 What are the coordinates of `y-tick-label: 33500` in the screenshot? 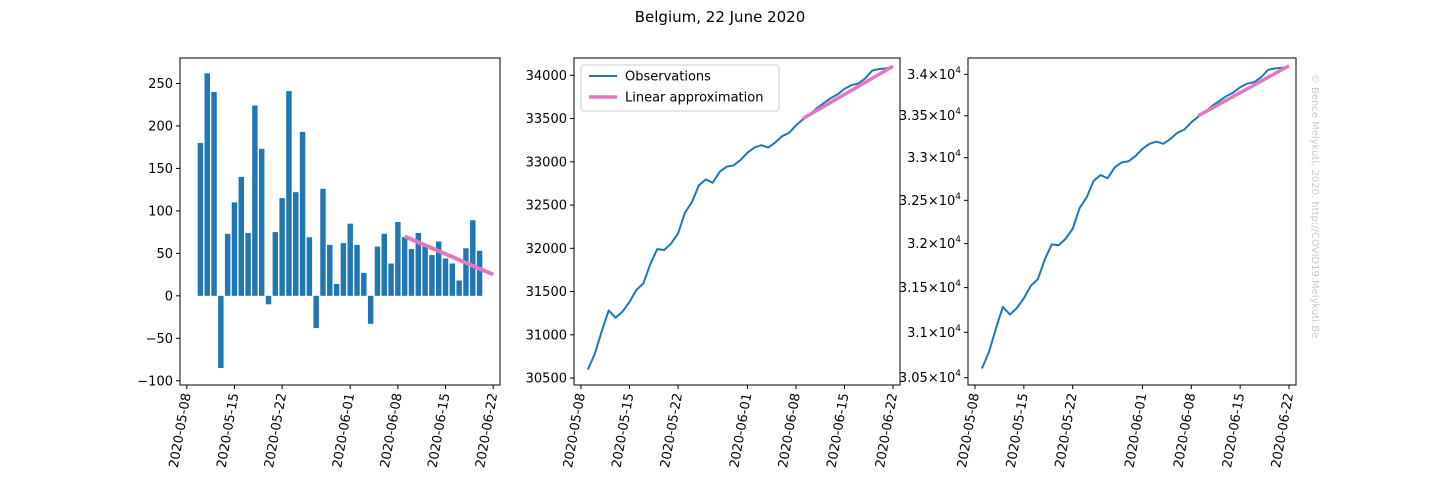 It's located at (546, 119).